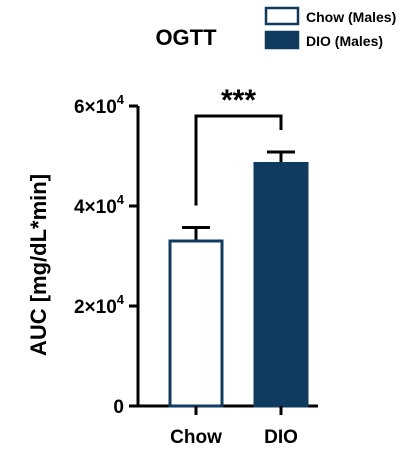 The width and height of the screenshot is (410, 468). Describe the element at coordinates (351, 17) in the screenshot. I see `legend-label-1: Chow (Males)` at that location.